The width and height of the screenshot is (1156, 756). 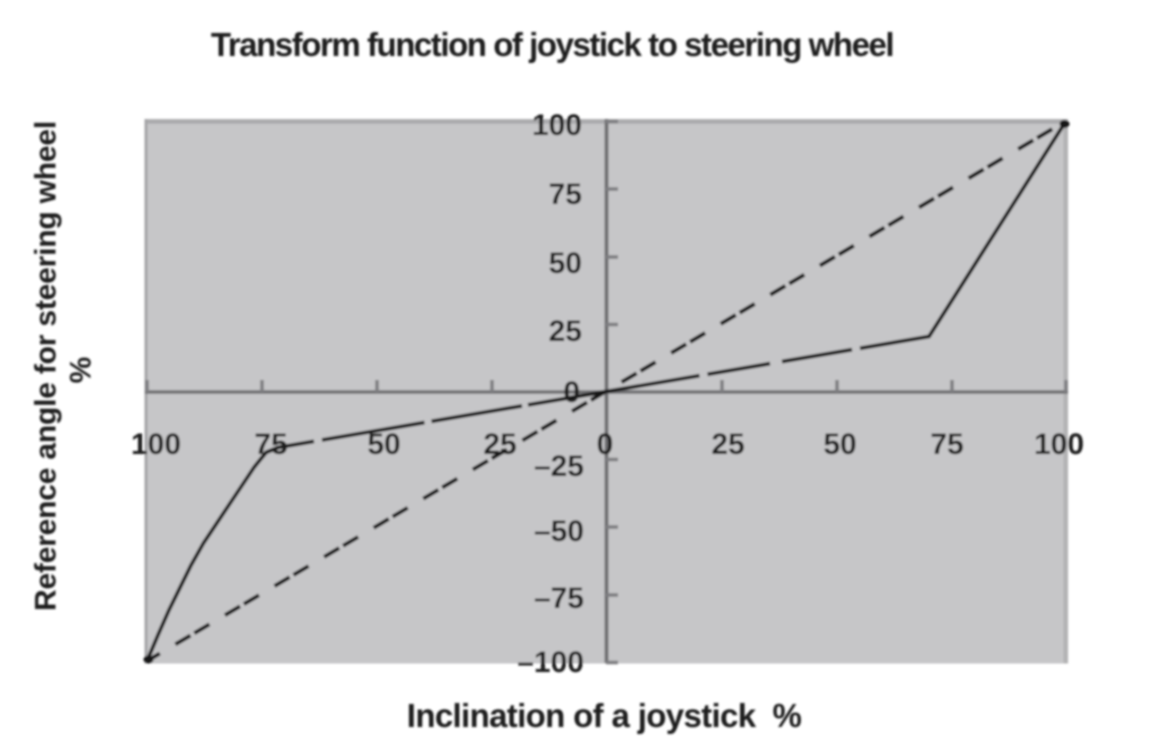 I want to click on svg-text: Inclination of a joystick %, so click(x=604, y=715).